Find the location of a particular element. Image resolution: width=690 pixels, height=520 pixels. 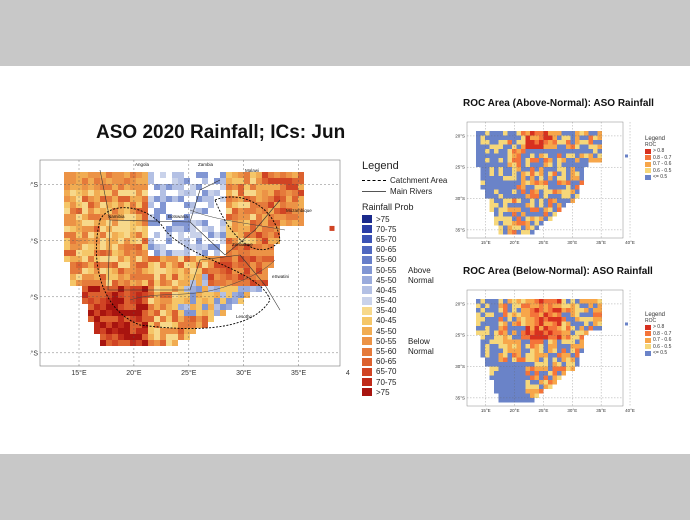

place-label: Zambia is located at coordinates (206, 164).